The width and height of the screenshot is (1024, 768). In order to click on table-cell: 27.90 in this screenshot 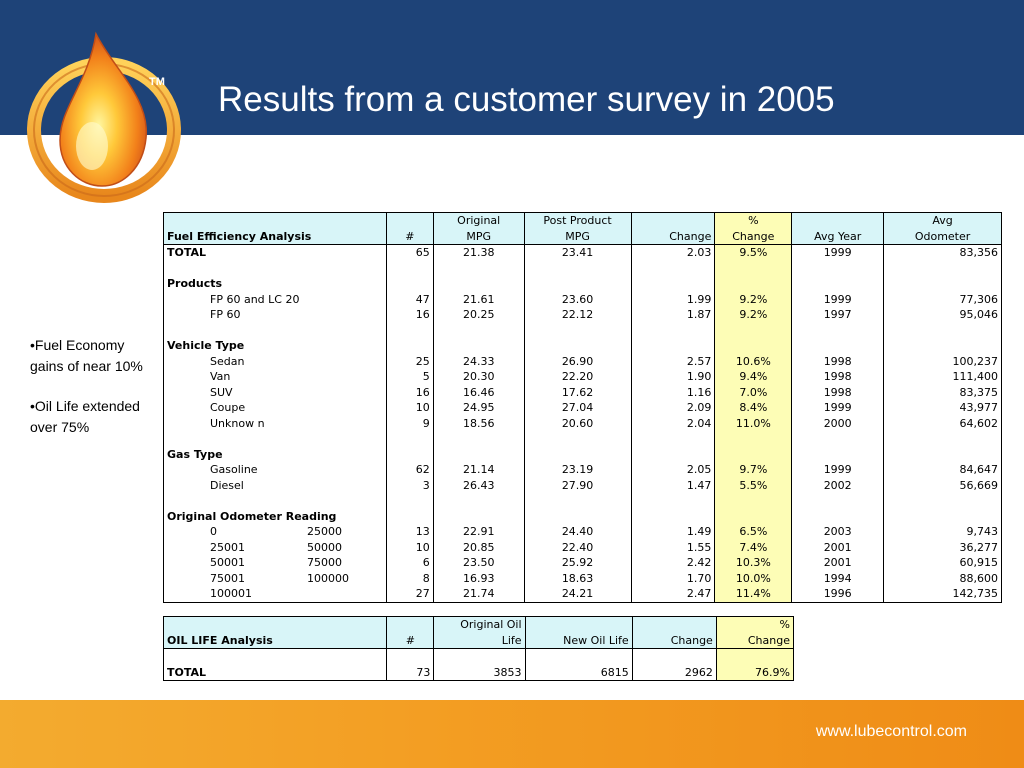, I will do `click(577, 485)`.